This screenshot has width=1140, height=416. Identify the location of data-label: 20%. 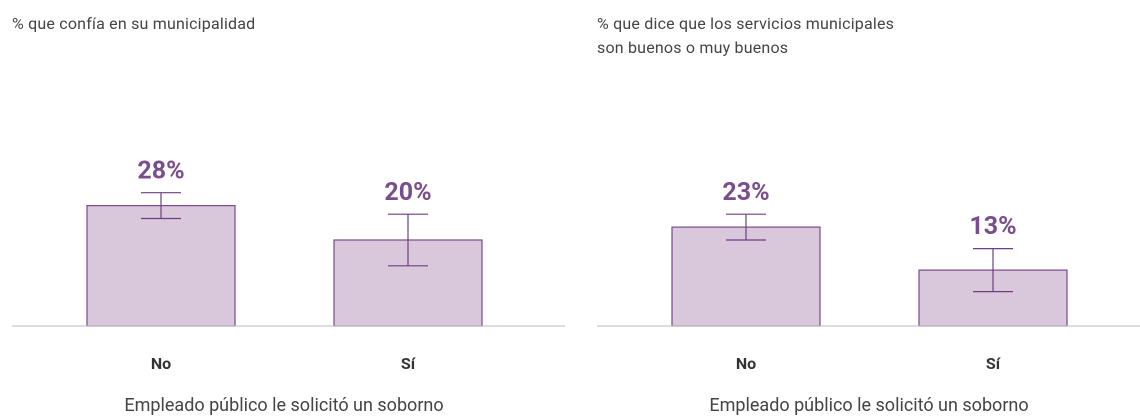
(407, 192).